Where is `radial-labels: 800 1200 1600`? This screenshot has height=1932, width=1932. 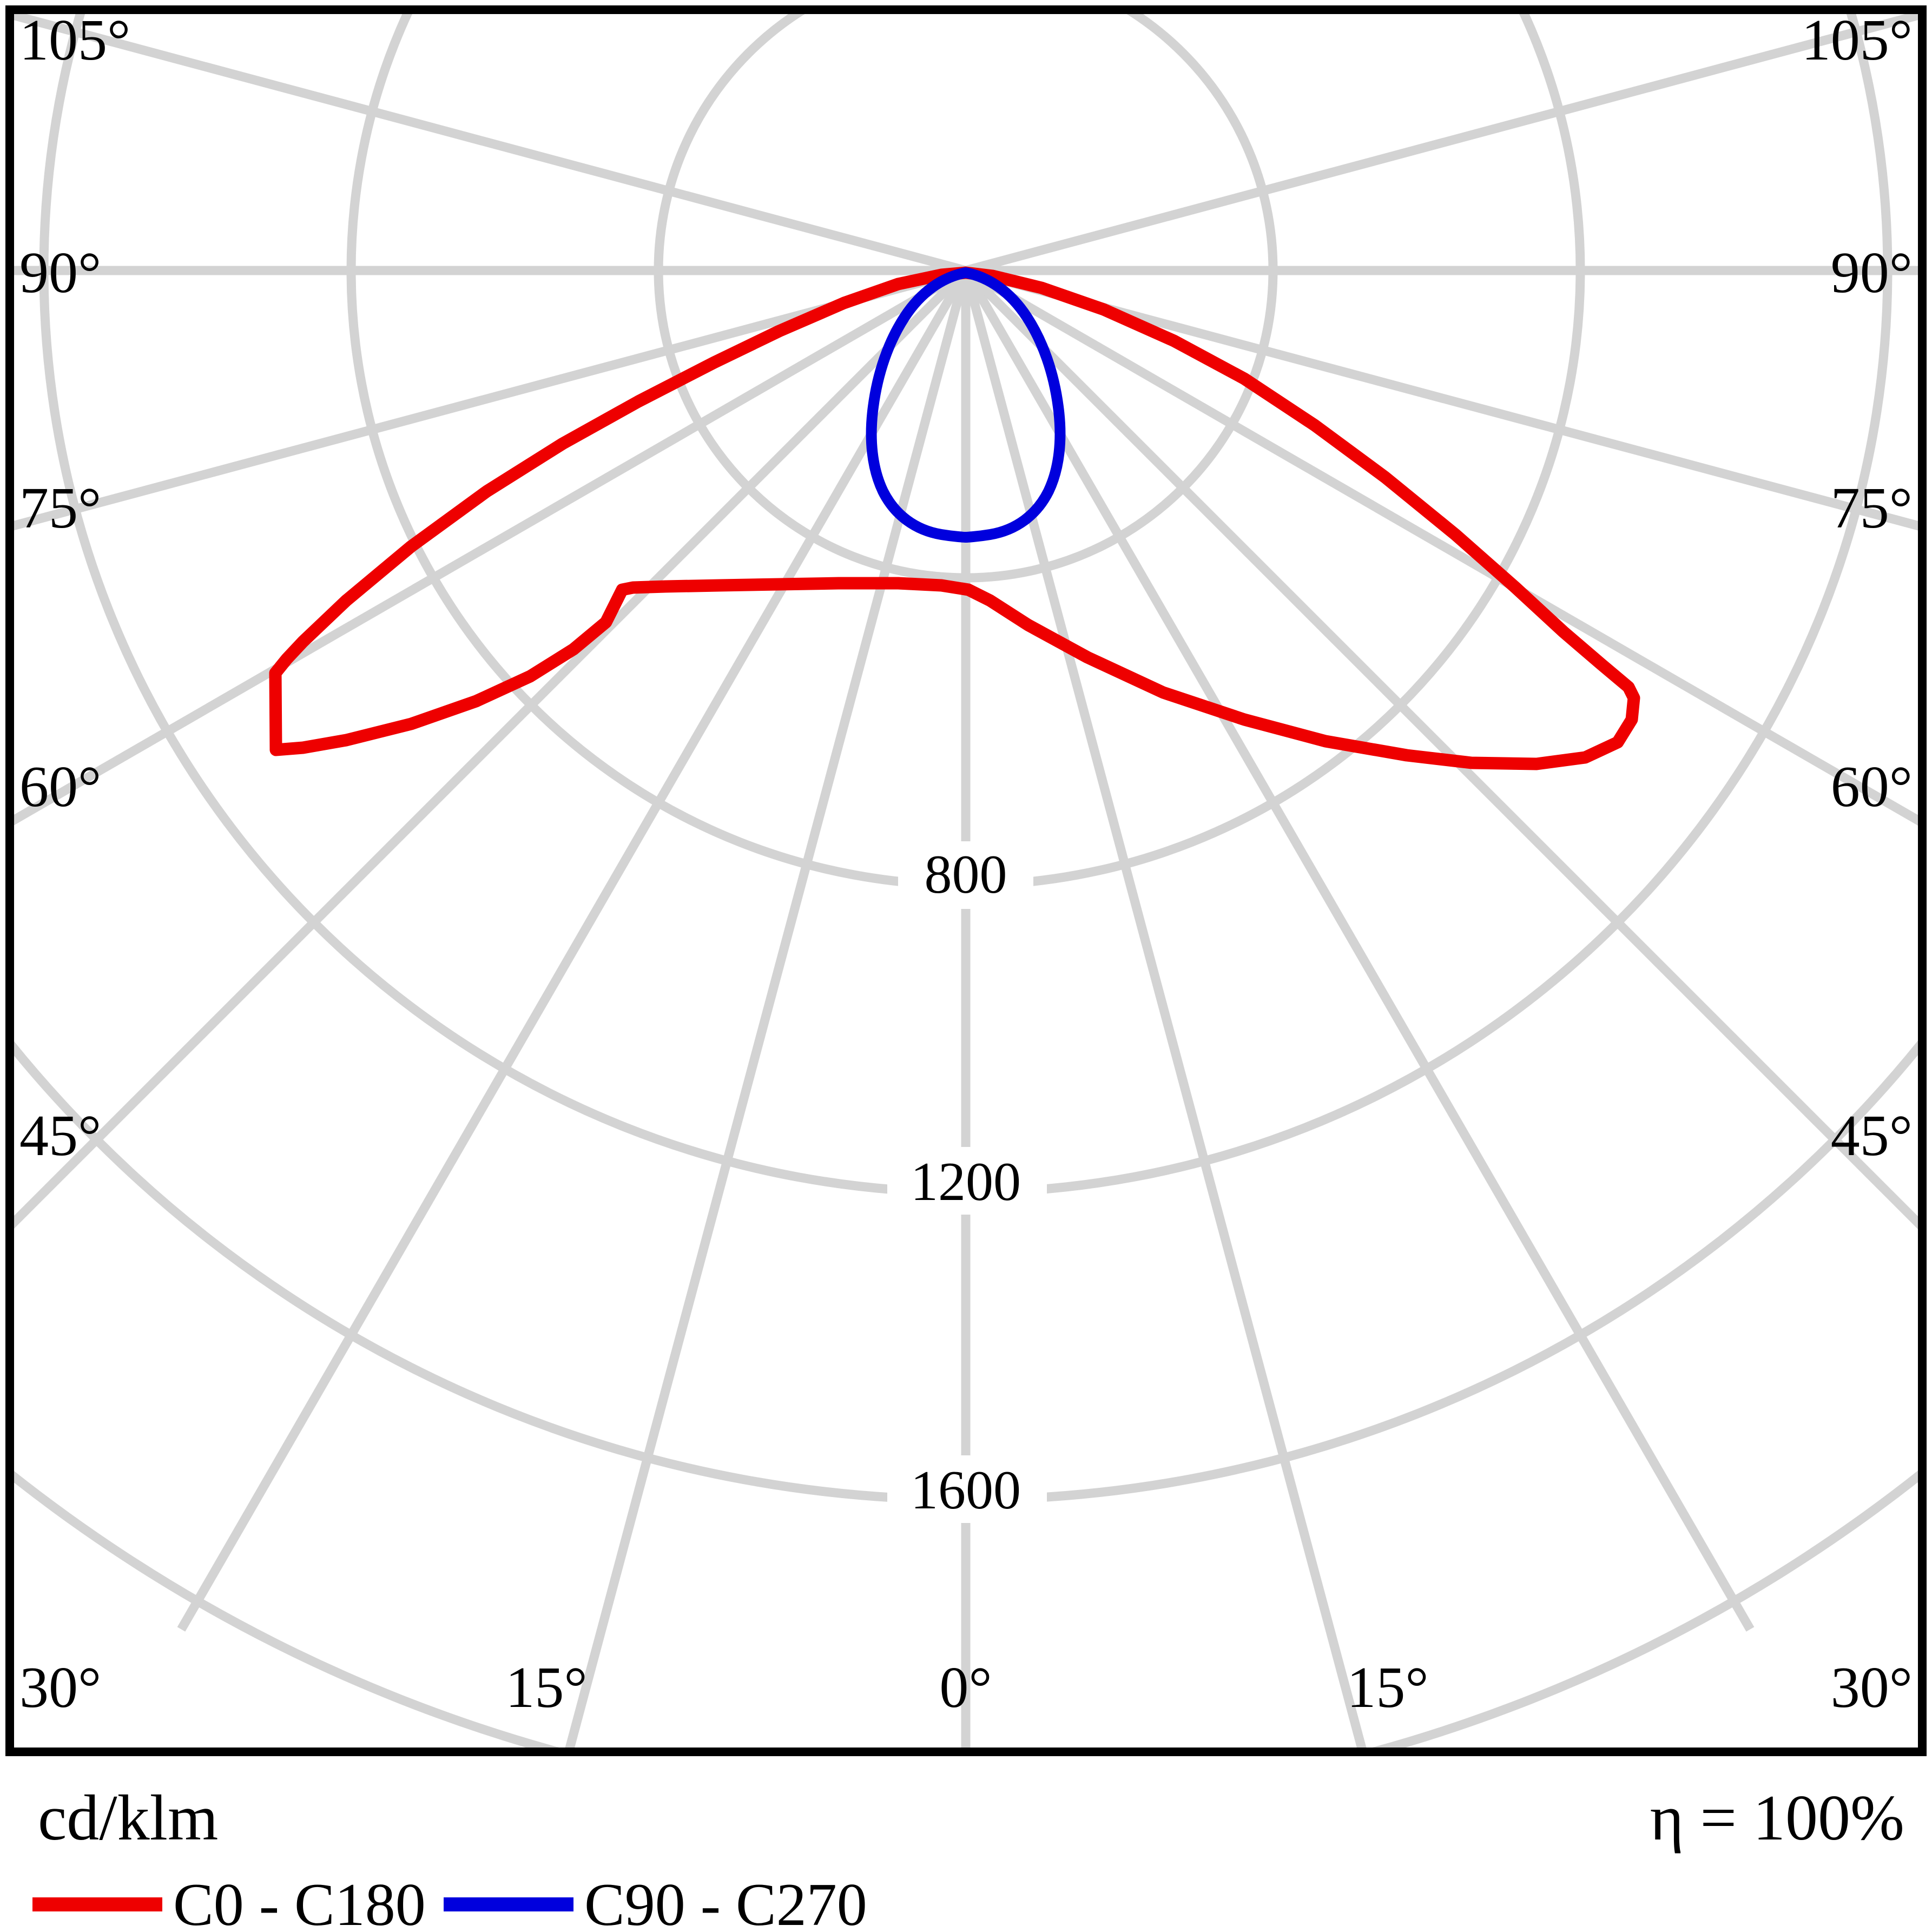
radial-labels: 800 1200 1600 is located at coordinates (967, 1182).